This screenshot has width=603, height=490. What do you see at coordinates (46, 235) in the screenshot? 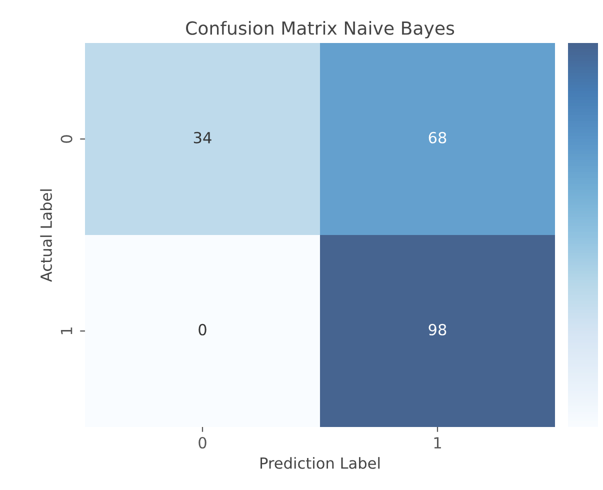
I see `y-axis-title: Actual Label` at bounding box center [46, 235].